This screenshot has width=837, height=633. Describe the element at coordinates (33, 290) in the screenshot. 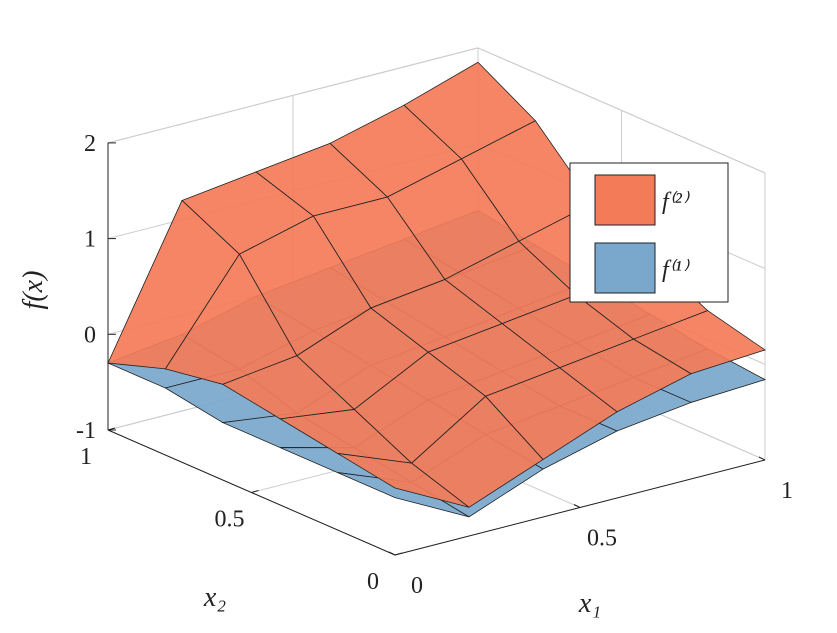

I see `z-axis-label: f(x)` at that location.